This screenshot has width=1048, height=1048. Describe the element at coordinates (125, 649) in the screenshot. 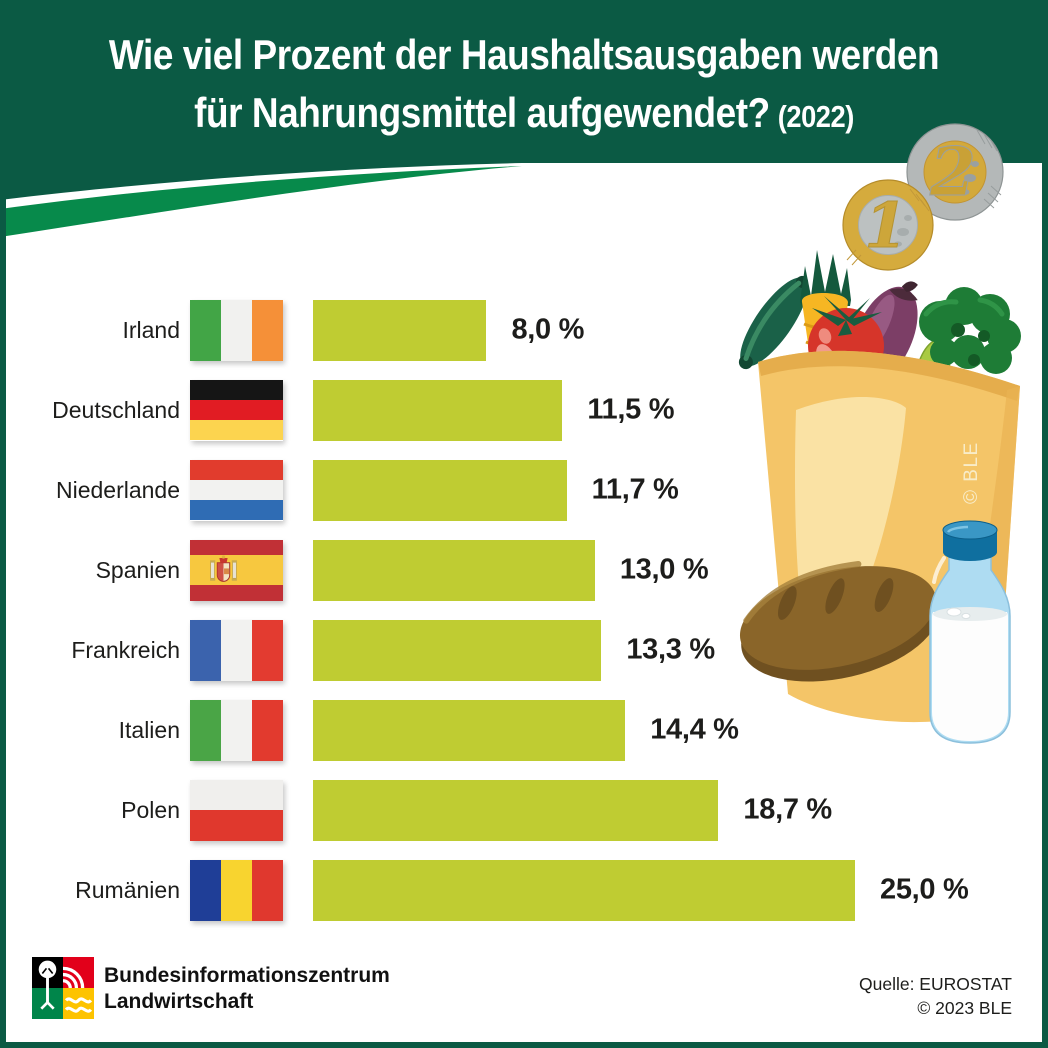

I see `country-label: Frankreich` at that location.